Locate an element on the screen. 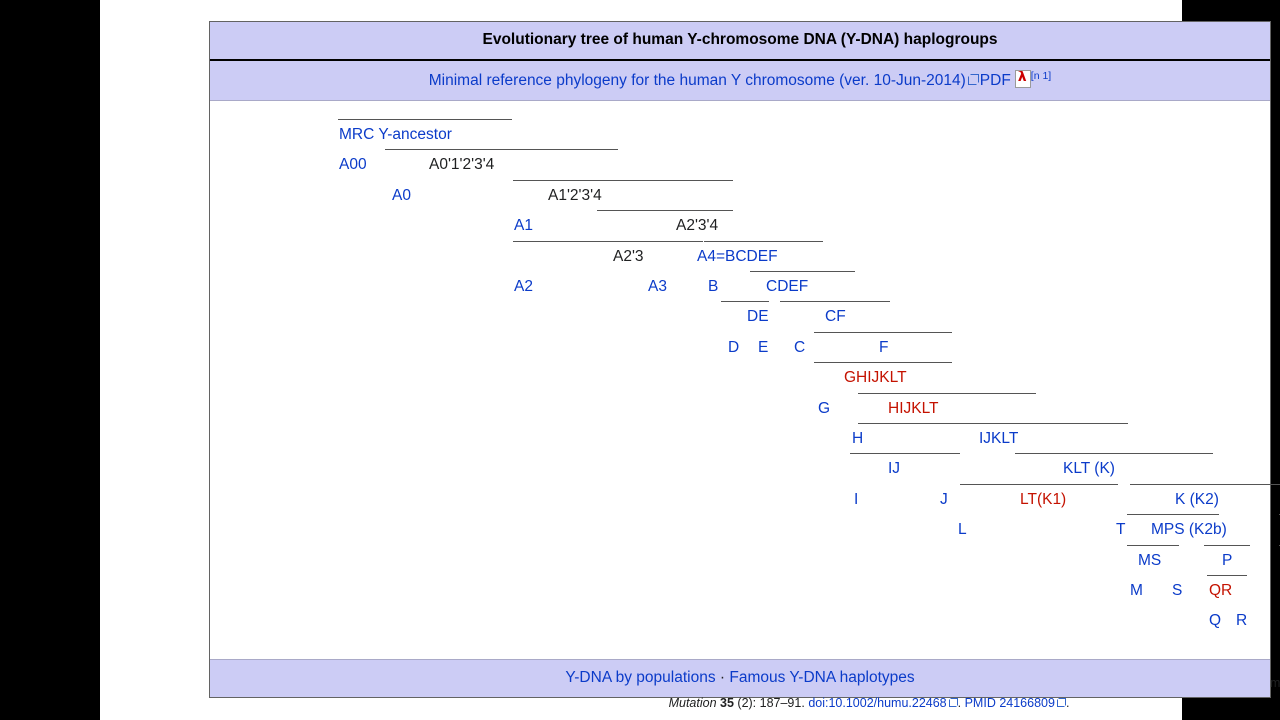 This screenshot has width=1280, height=720. haplogroup-node-d: D is located at coordinates (734, 347).